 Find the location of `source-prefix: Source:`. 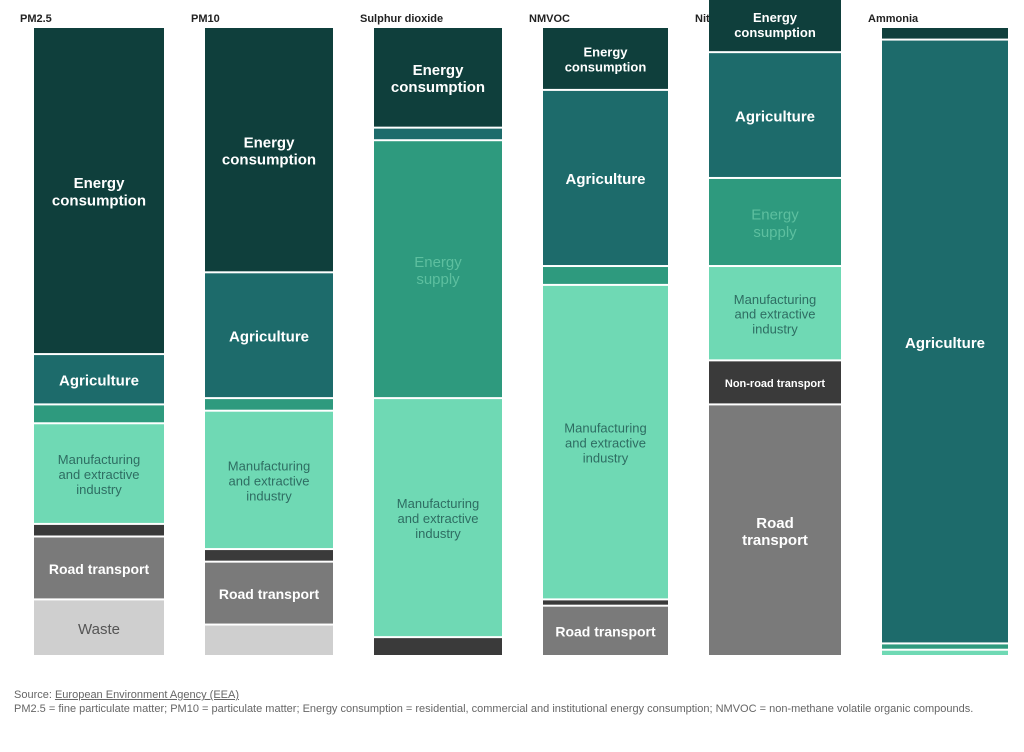

source-prefix: Source: is located at coordinates (34, 695).